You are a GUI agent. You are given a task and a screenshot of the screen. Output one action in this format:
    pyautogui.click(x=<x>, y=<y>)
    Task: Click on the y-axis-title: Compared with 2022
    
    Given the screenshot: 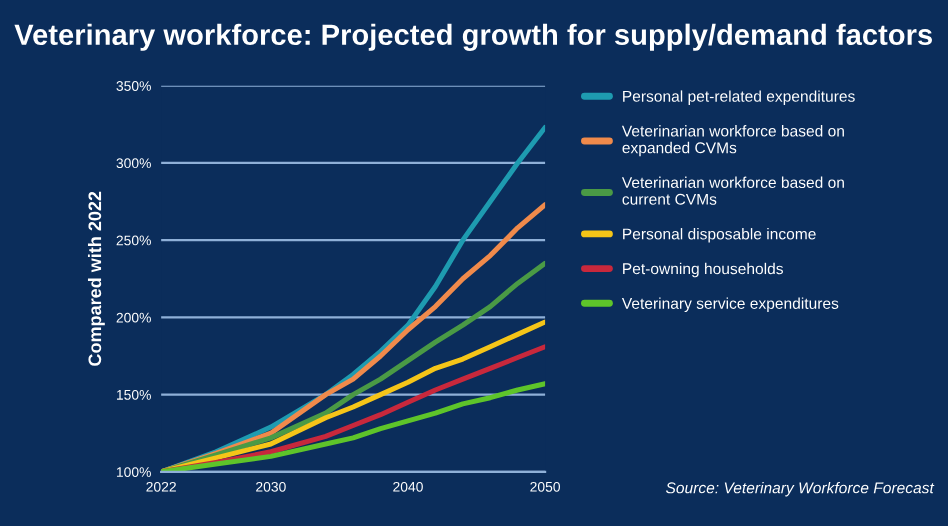 What is the action you would take?
    pyautogui.click(x=96, y=278)
    